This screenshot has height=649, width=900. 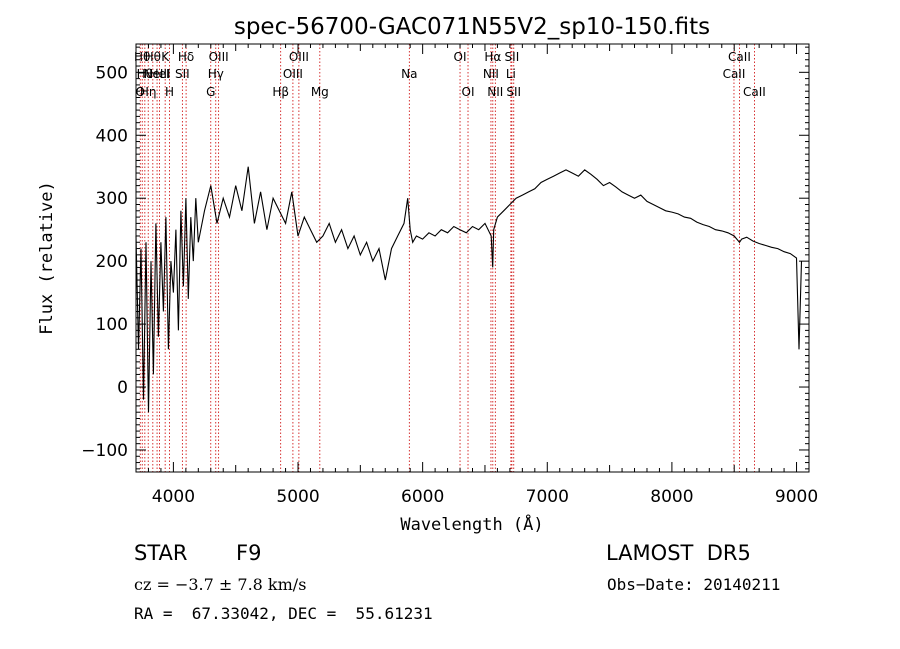 I want to click on x-tick-label: 9000, so click(x=796, y=497).